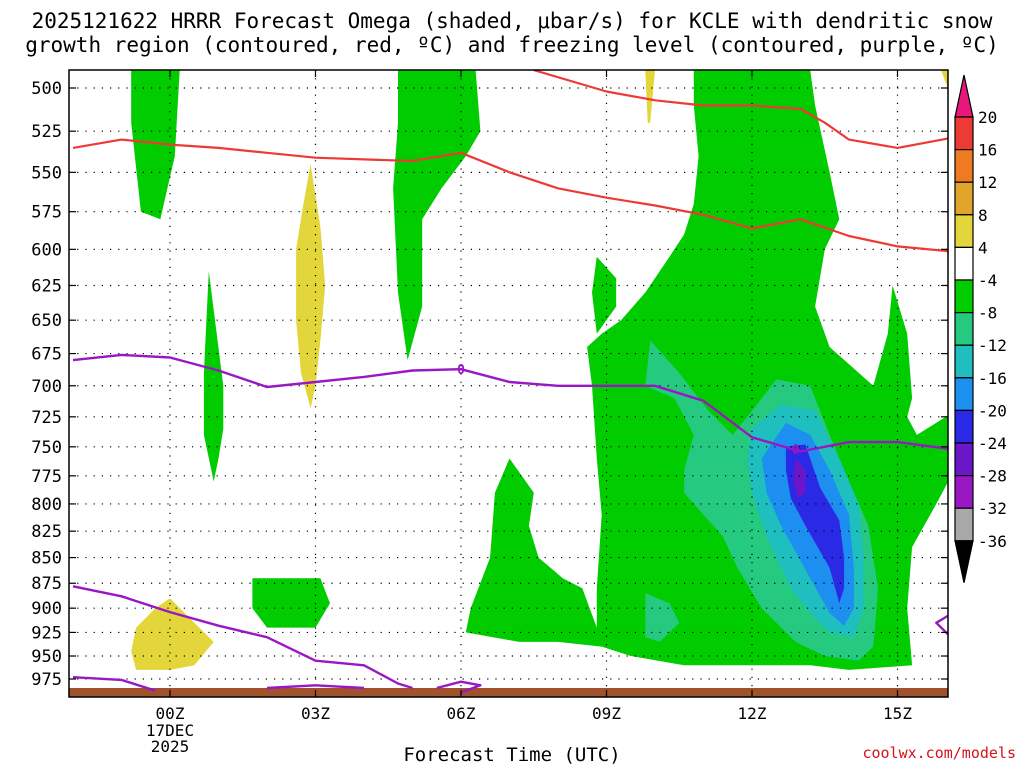 The height and width of the screenshot is (768, 1024). Describe the element at coordinates (46, 609) in the screenshot. I see `y-tick-label: 900` at that location.